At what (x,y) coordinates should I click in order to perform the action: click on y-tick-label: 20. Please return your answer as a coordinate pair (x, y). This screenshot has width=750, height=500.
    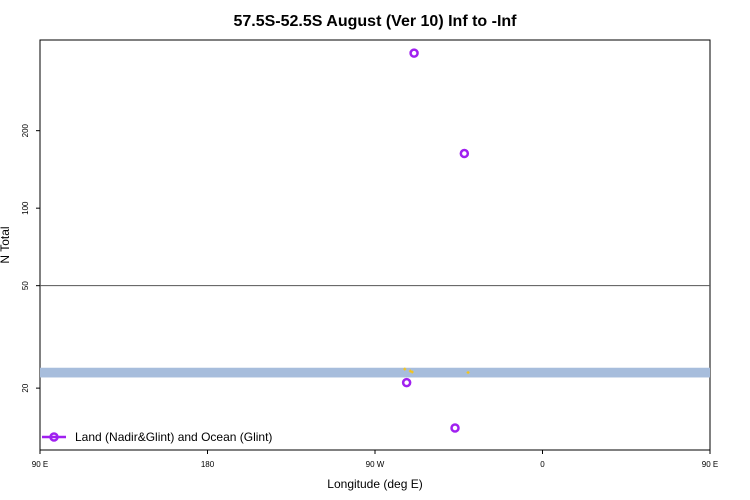
    Looking at the image, I should click on (25, 387).